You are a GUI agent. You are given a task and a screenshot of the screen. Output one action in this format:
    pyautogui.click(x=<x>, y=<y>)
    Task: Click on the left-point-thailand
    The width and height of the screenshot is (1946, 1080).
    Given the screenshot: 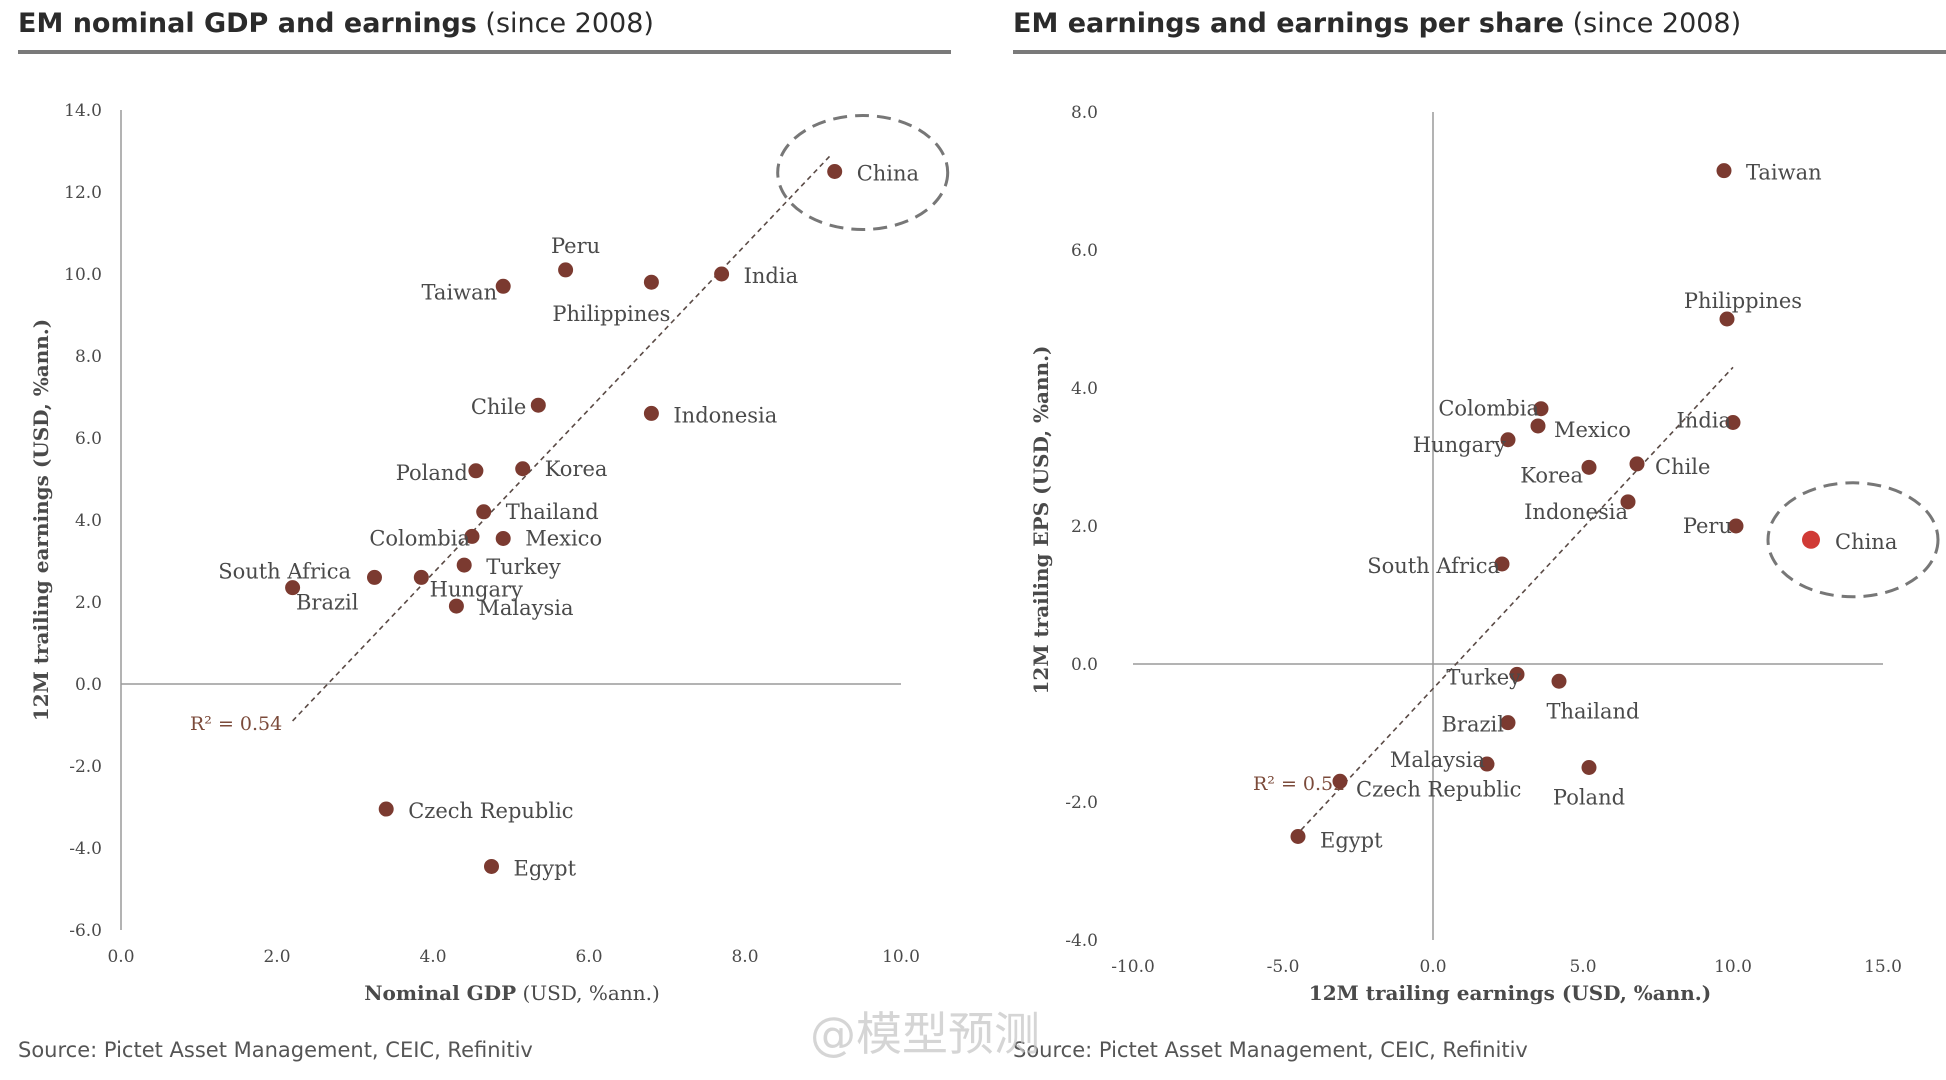 What is the action you would take?
    pyautogui.click(x=484, y=512)
    